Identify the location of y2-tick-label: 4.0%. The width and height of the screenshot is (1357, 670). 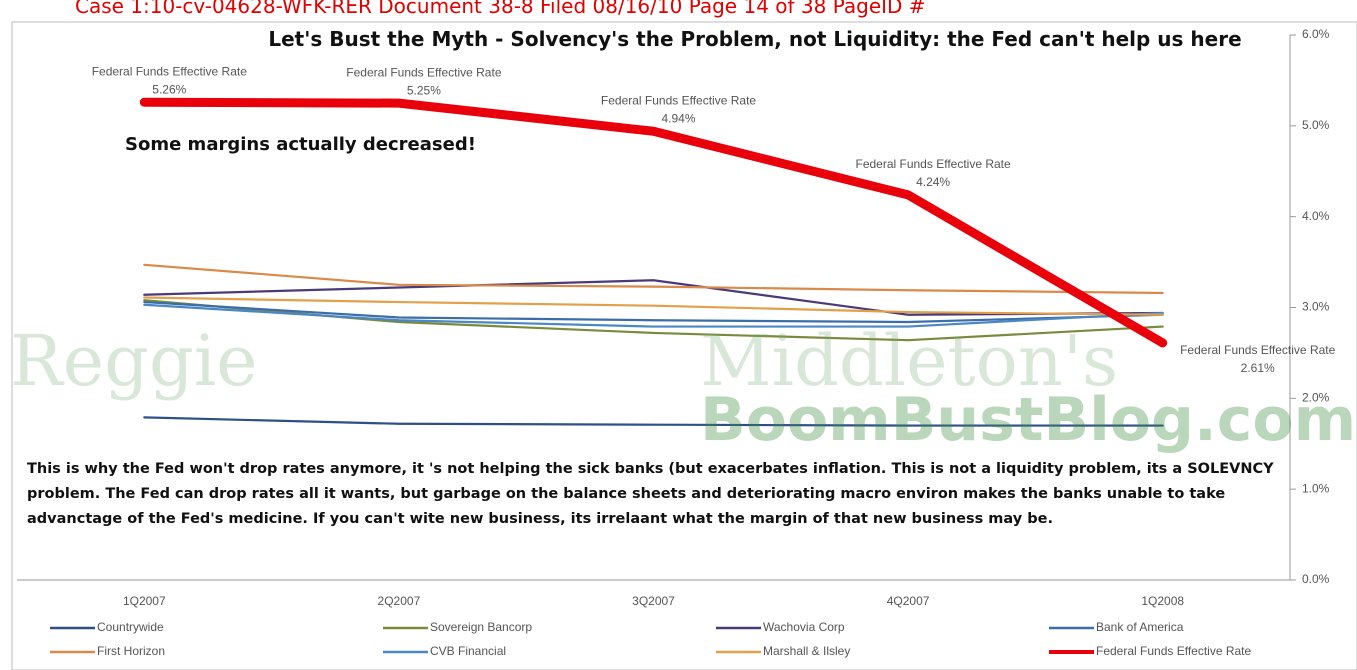
(1316, 216).